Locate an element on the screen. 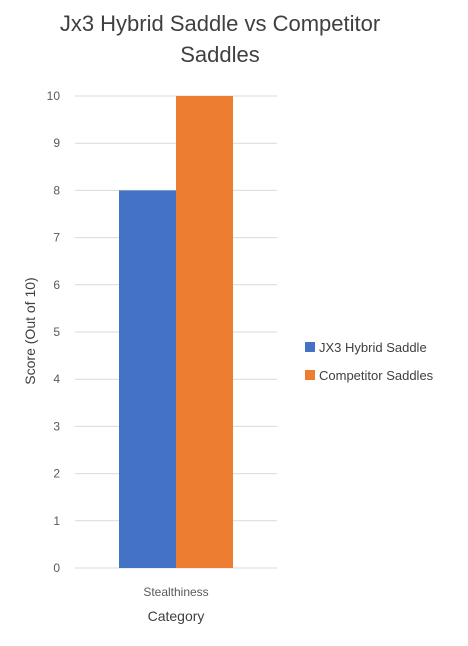 Image resolution: width=468 pixels, height=646 pixels. y-tick-label-5: 5 is located at coordinates (56, 332).